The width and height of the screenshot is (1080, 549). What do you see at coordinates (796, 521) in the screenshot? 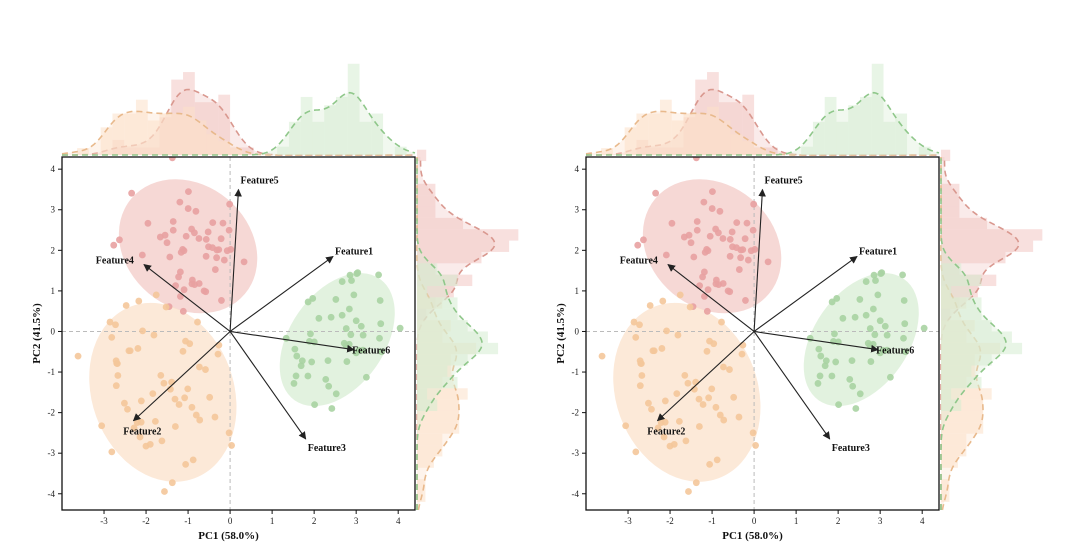
I see `x-tick-label: 1` at bounding box center [796, 521].